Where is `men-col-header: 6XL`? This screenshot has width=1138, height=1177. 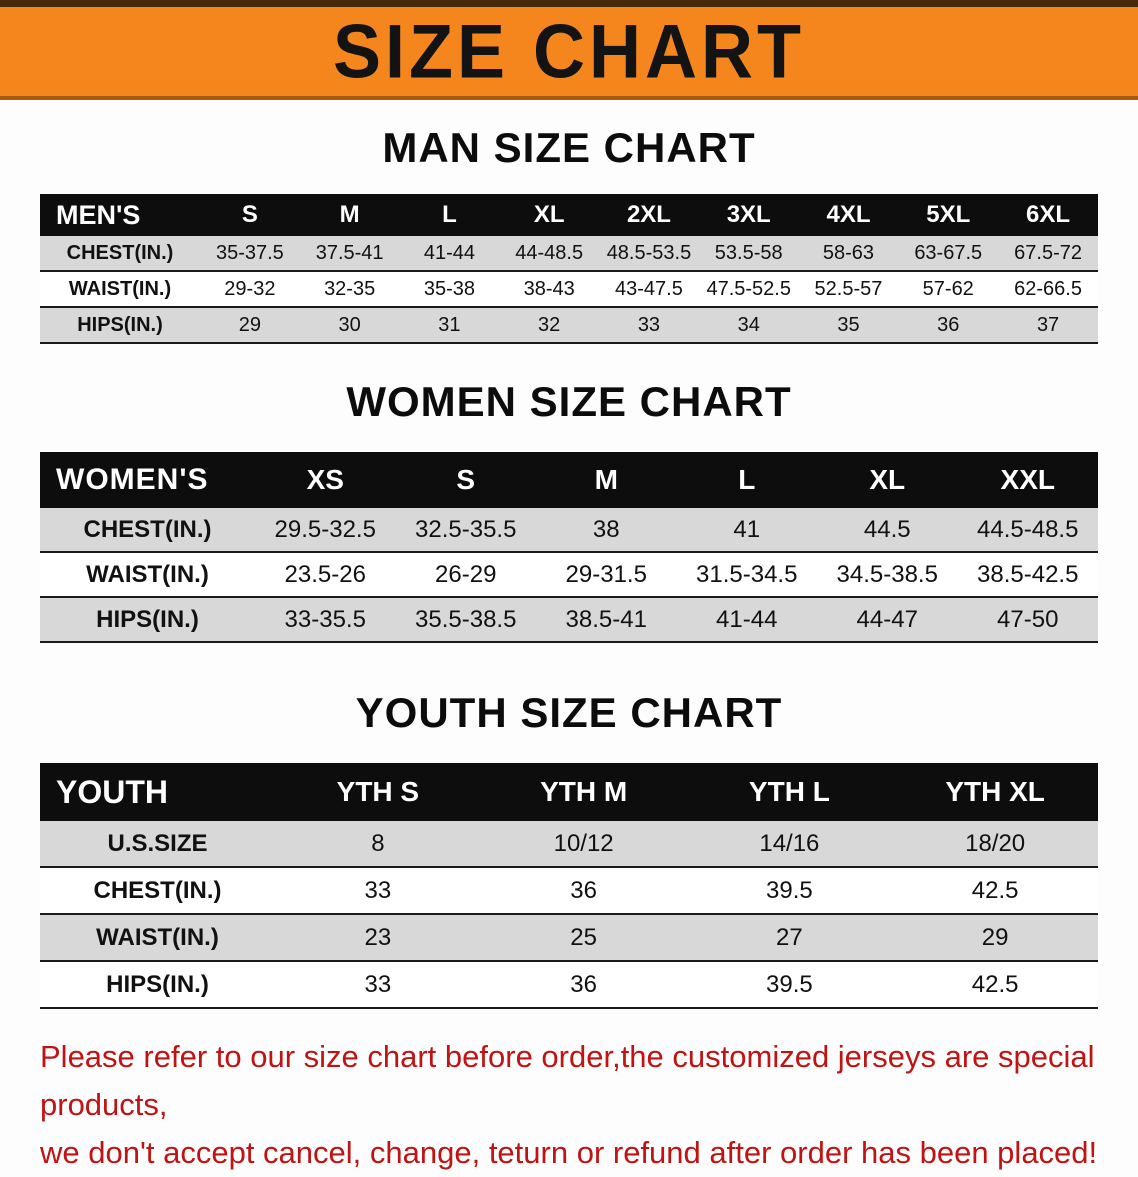
men-col-header: 6XL is located at coordinates (1048, 215).